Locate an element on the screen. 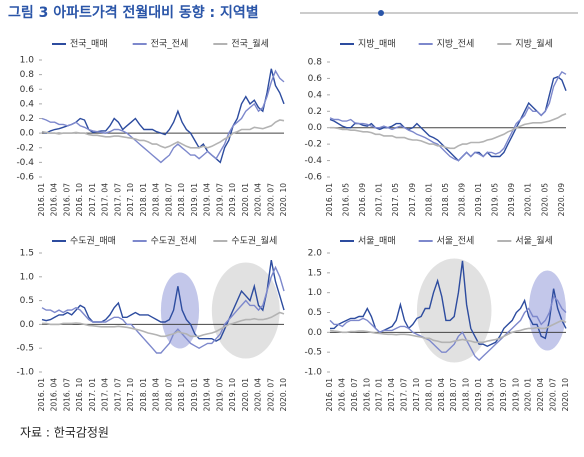 The height and width of the screenshot is (457, 584). y-tick-label: 1.5 is located at coordinates (27, 254).